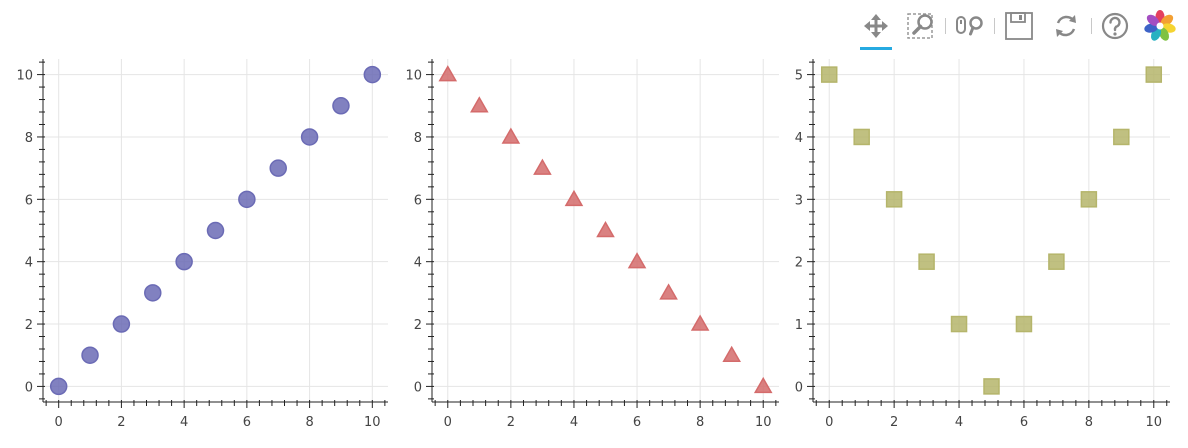 The image size is (1188, 448). I want to click on active-tool-indicator, so click(876, 48).